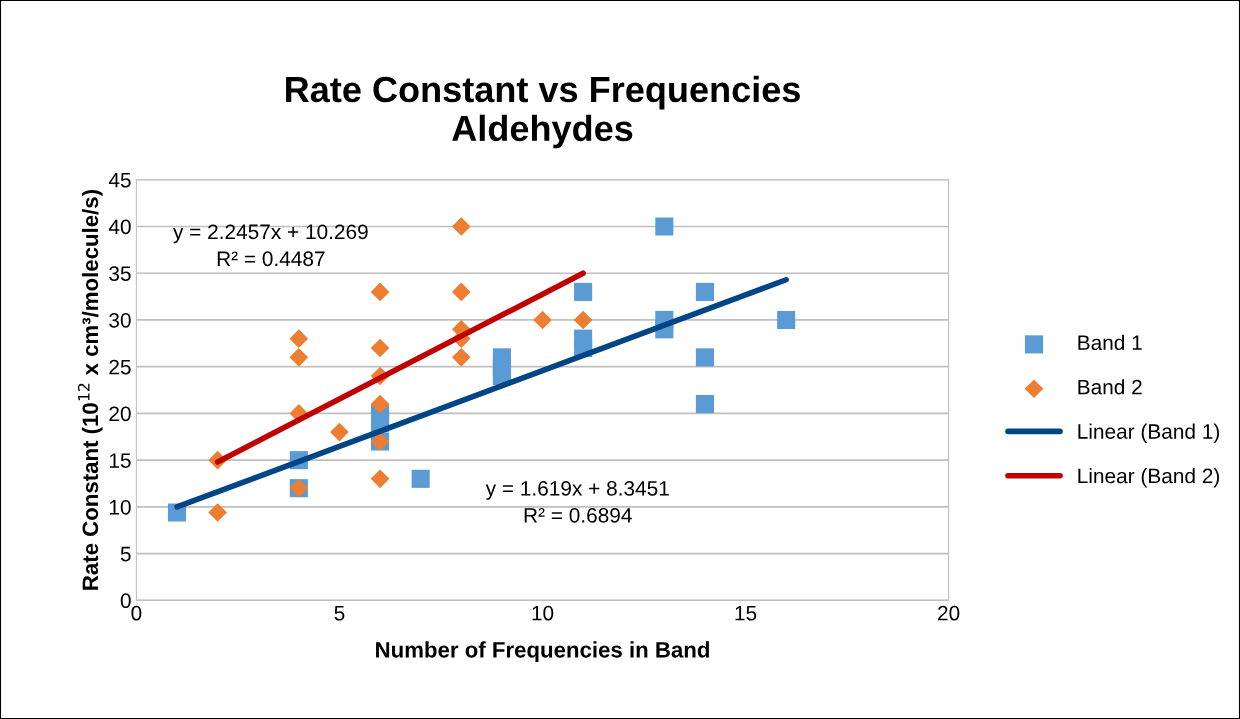 The height and width of the screenshot is (719, 1240). Describe the element at coordinates (949, 613) in the screenshot. I see `x-tick-label: 20` at that location.